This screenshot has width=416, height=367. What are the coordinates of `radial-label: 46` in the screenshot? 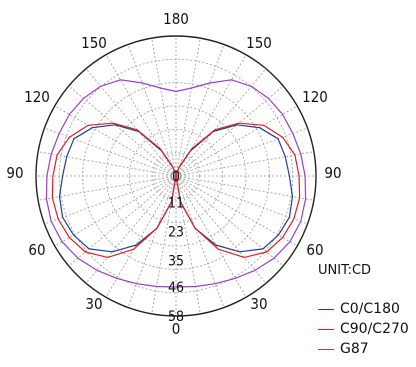 It's located at (176, 288).